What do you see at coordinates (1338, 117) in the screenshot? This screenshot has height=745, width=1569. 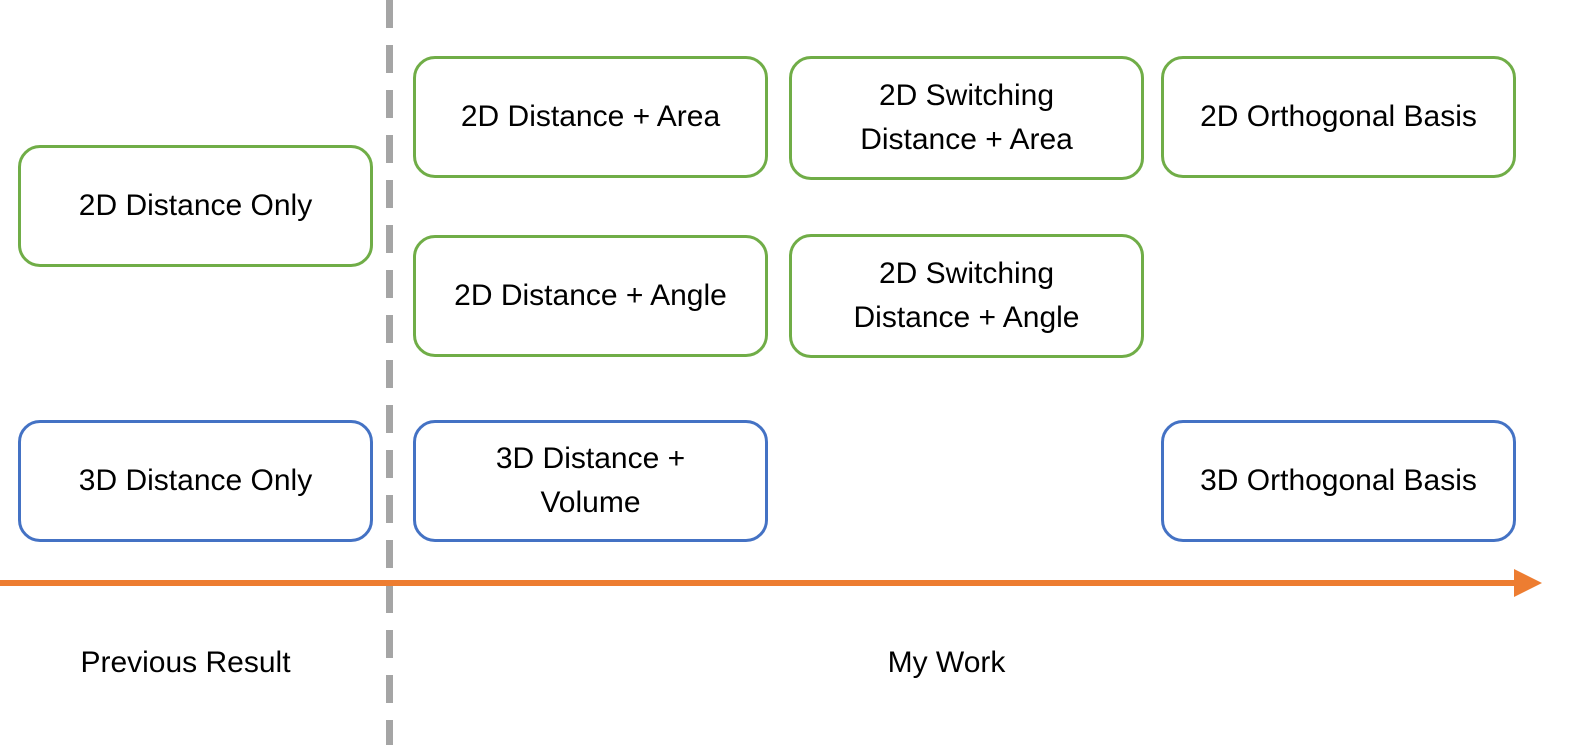 I see `box-2d-orthogonal-basis: 2D Orthogonal Basis` at bounding box center [1338, 117].